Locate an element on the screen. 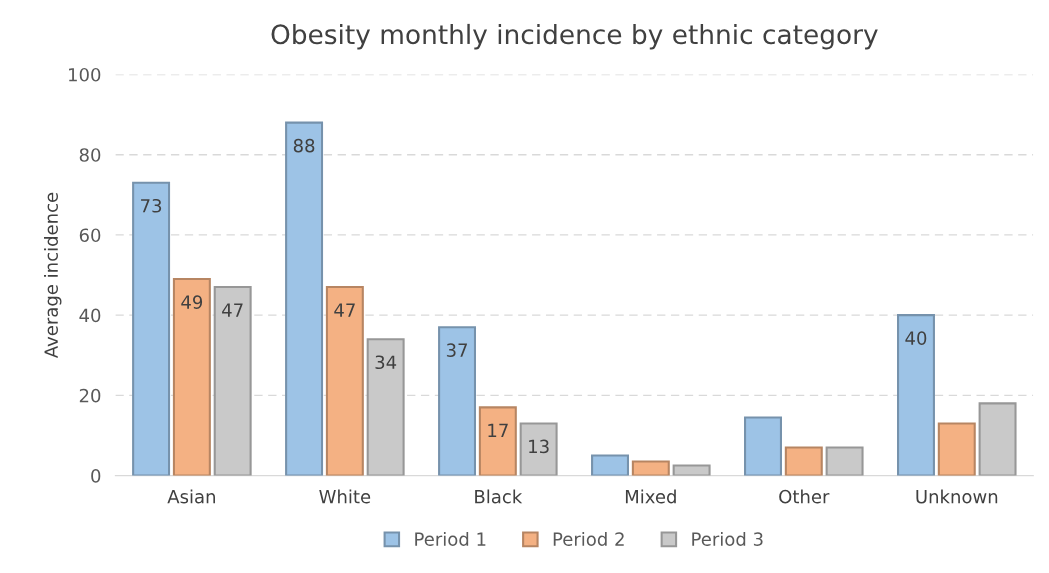 The width and height of the screenshot is (1049, 573). data-label: 37 is located at coordinates (456, 350).